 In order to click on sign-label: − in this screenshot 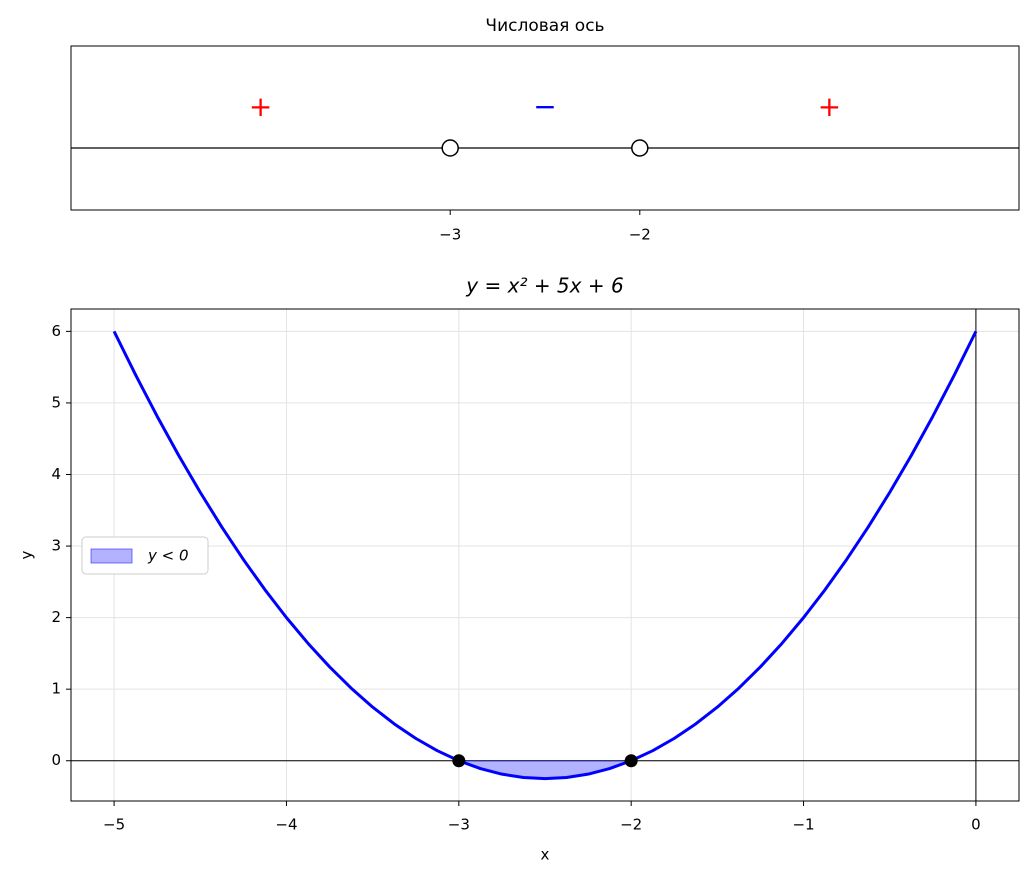, I will do `click(544, 106)`.